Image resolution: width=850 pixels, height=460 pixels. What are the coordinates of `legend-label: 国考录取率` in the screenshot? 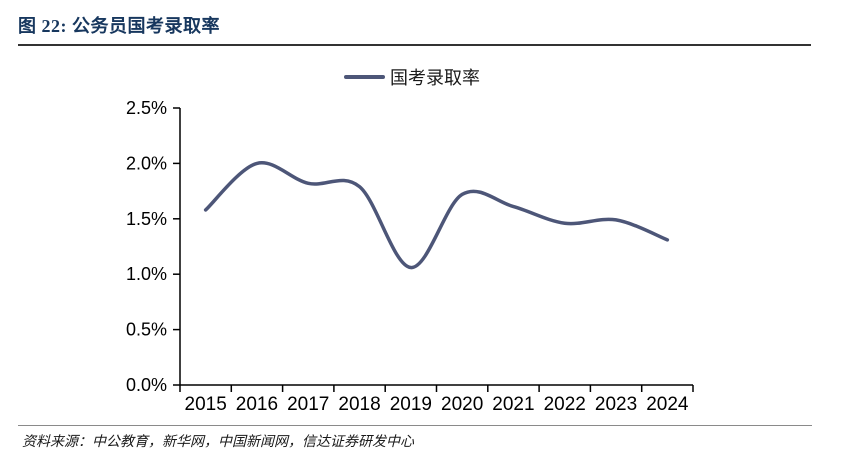 It's located at (435, 78).